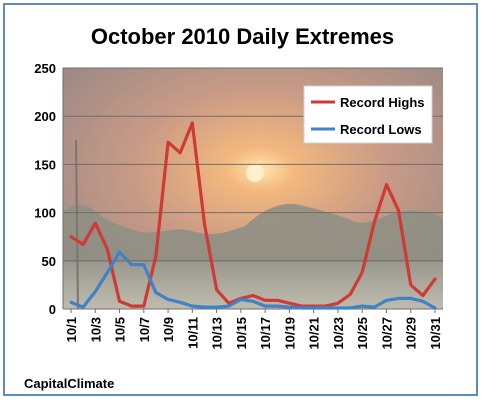 Image resolution: width=485 pixels, height=403 pixels. I want to click on legend-label-record-lows: Record Lows, so click(381, 129).